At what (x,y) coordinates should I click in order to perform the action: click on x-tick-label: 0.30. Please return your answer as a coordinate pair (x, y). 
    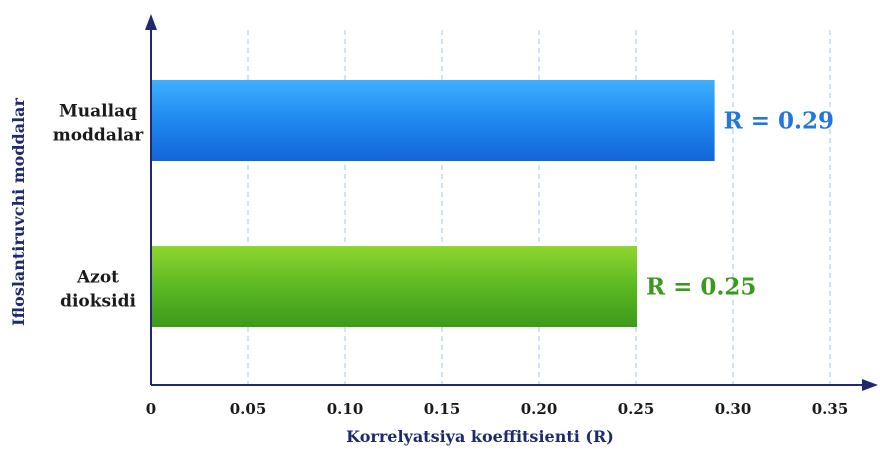
    Looking at the image, I should click on (733, 409).